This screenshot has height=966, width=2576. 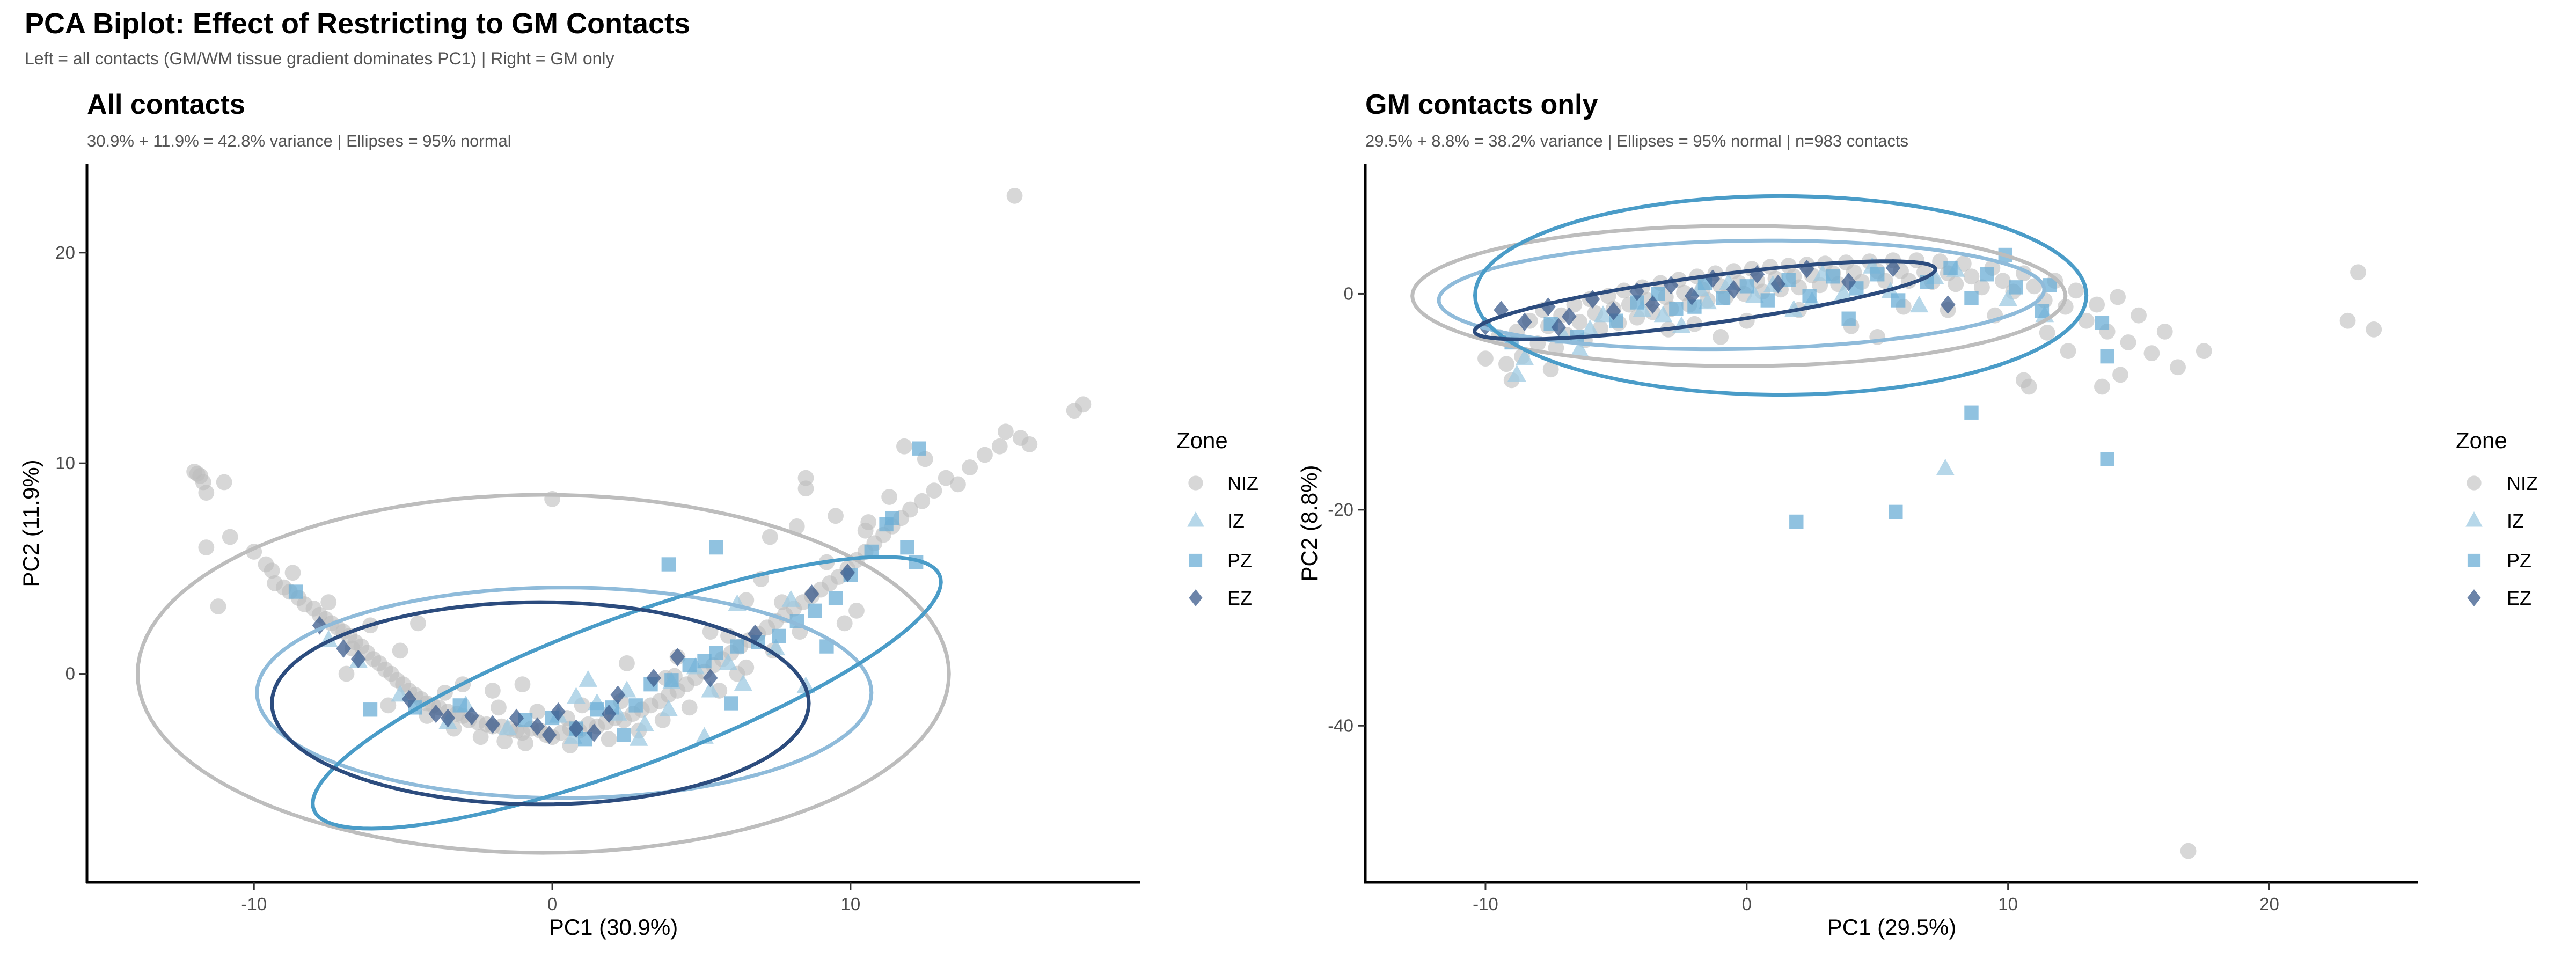 I want to click on ellipse-pz, so click(x=627, y=693).